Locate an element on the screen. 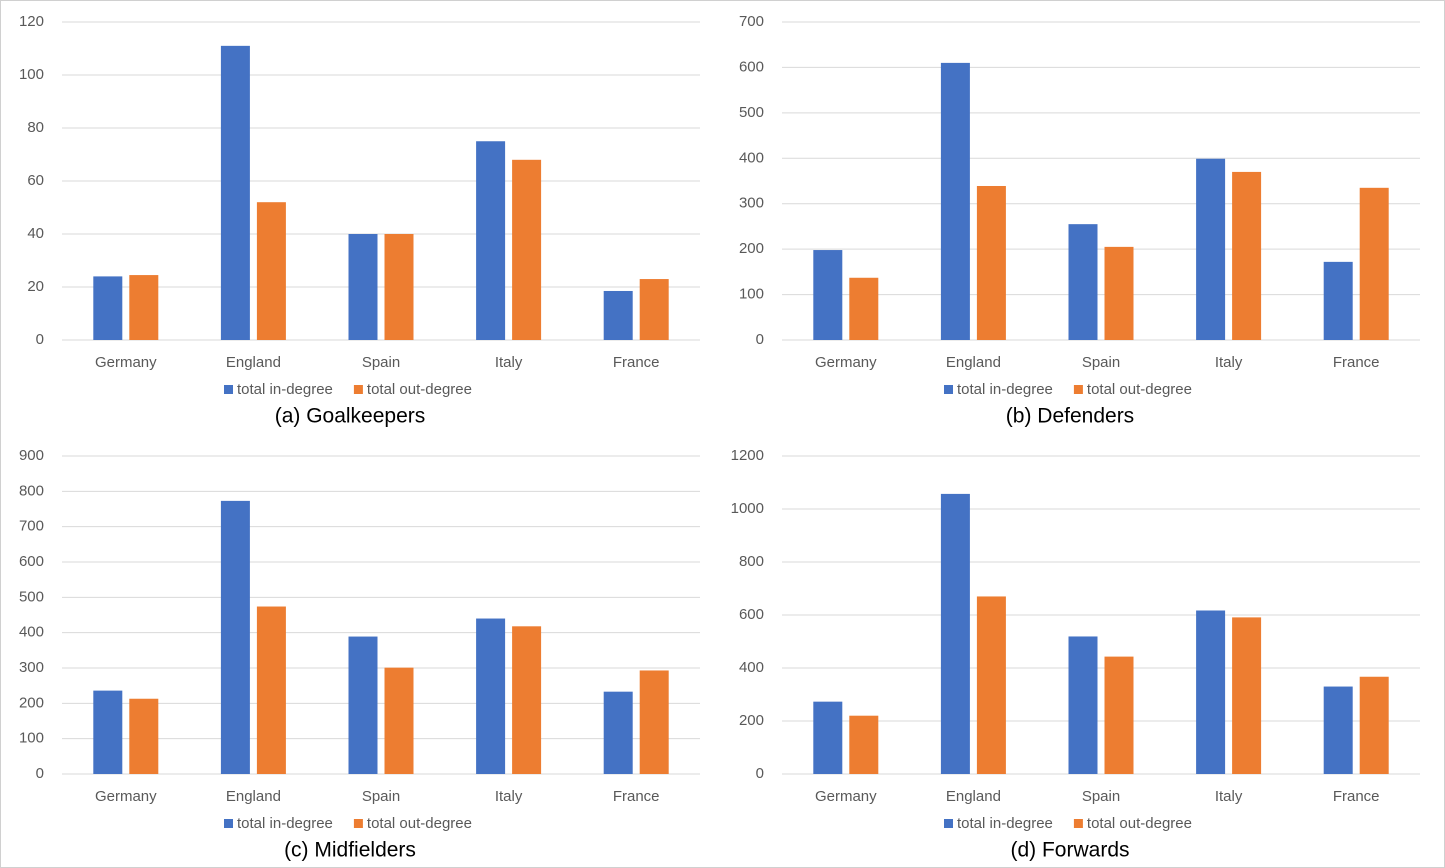 Image resolution: width=1445 pixels, height=868 pixels. y-tick-label: 80 is located at coordinates (35, 127).